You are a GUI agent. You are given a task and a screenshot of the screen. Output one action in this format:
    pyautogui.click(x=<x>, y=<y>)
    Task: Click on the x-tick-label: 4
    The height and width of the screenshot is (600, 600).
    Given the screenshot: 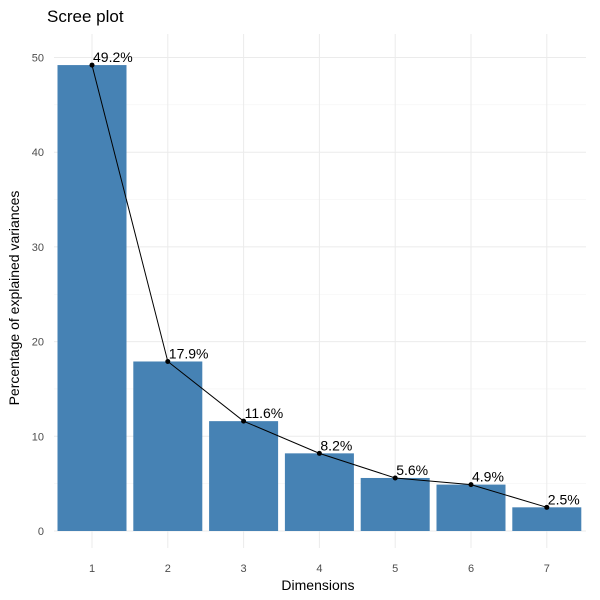 What is the action you would take?
    pyautogui.click(x=319, y=569)
    